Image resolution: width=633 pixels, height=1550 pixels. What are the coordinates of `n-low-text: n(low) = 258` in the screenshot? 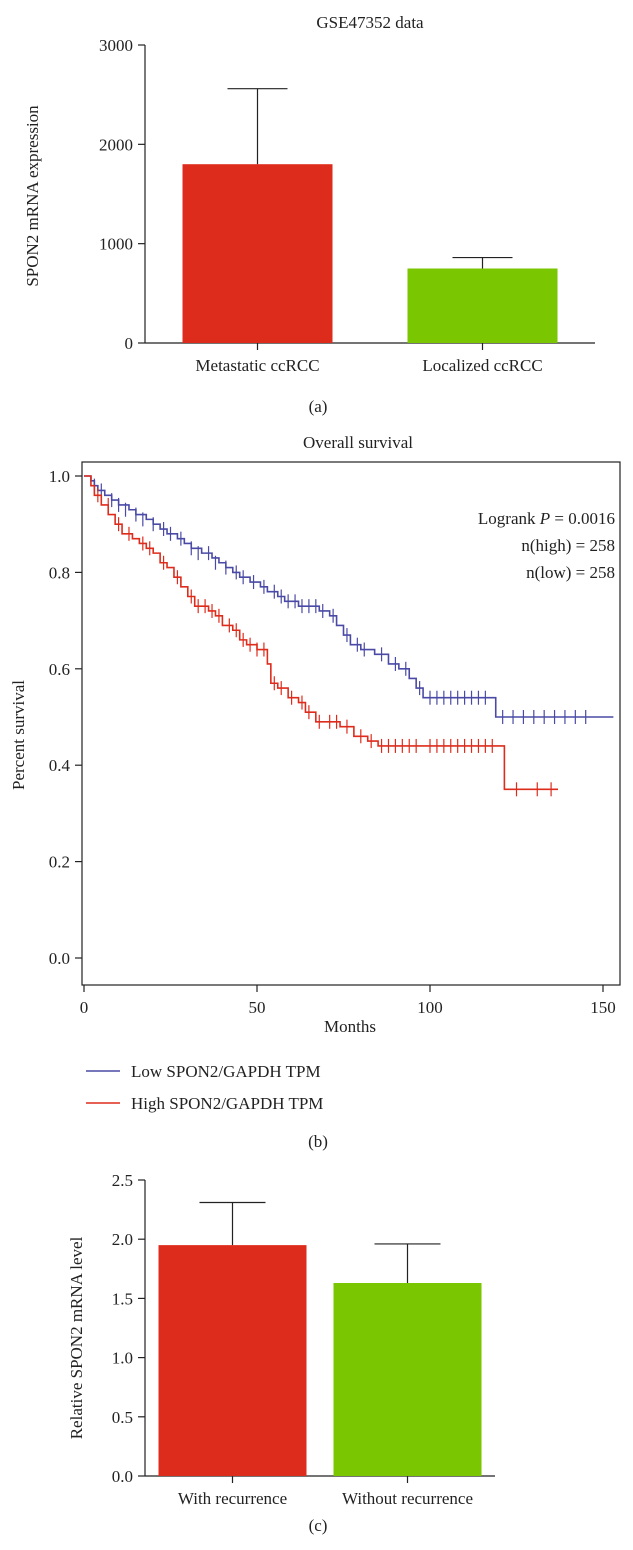 It's located at (570, 572).